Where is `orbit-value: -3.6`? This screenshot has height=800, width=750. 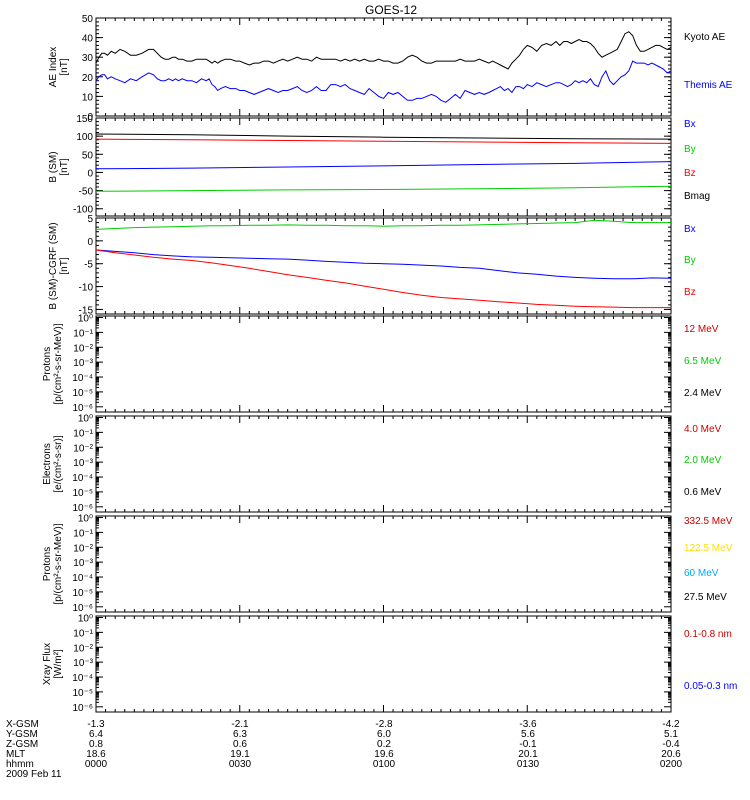
orbit-value: -3.6 is located at coordinates (528, 724).